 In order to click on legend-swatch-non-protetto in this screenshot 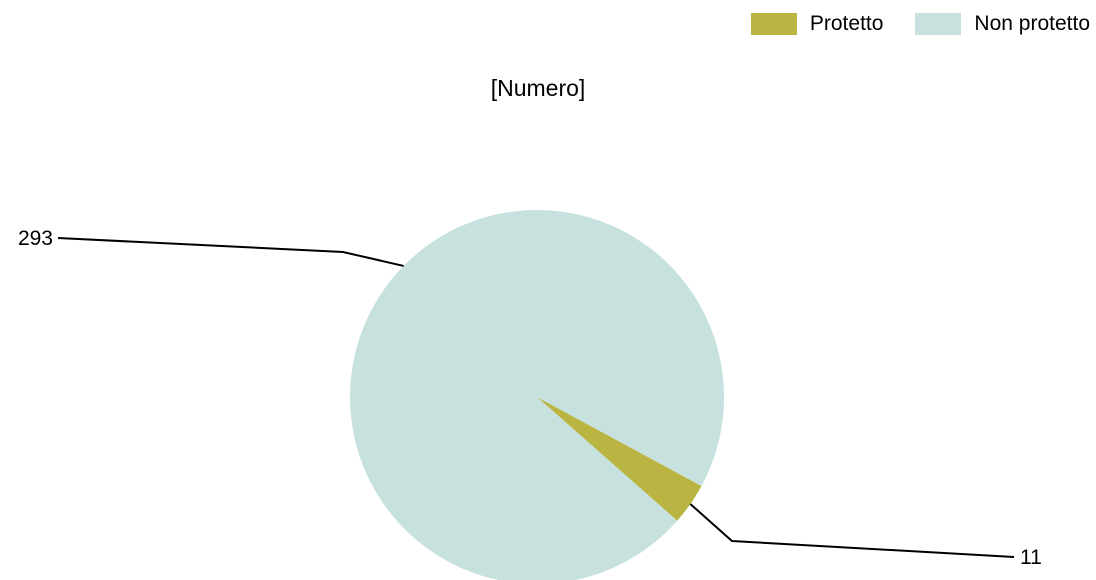, I will do `click(938, 24)`.